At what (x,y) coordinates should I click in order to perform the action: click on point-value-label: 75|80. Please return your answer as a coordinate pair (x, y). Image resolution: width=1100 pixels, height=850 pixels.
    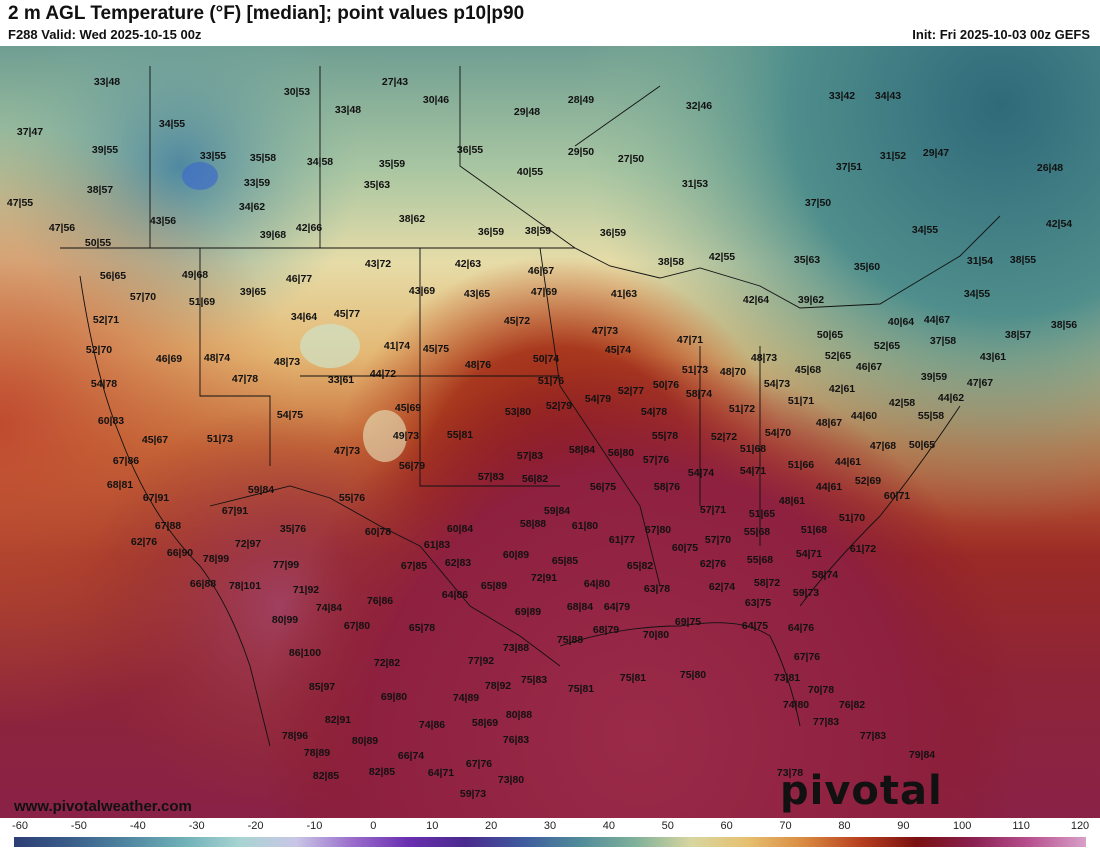
    Looking at the image, I should click on (693, 675).